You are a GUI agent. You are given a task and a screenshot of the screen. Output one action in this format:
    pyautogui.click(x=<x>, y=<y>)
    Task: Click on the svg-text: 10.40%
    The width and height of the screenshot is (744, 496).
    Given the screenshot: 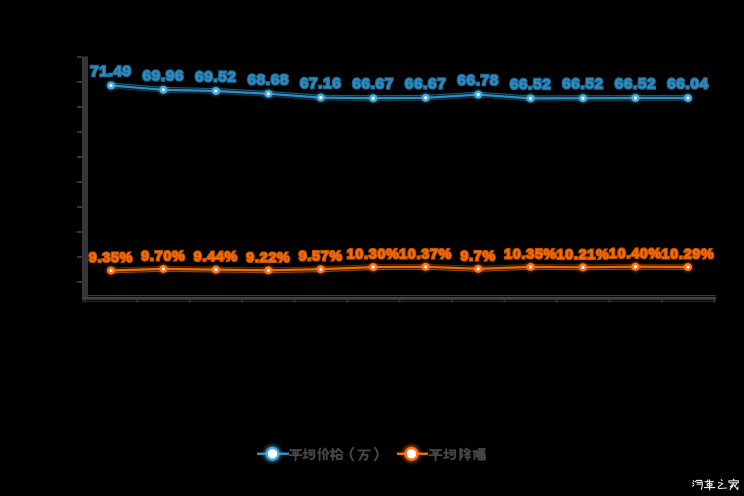 What is the action you would take?
    pyautogui.click(x=635, y=253)
    